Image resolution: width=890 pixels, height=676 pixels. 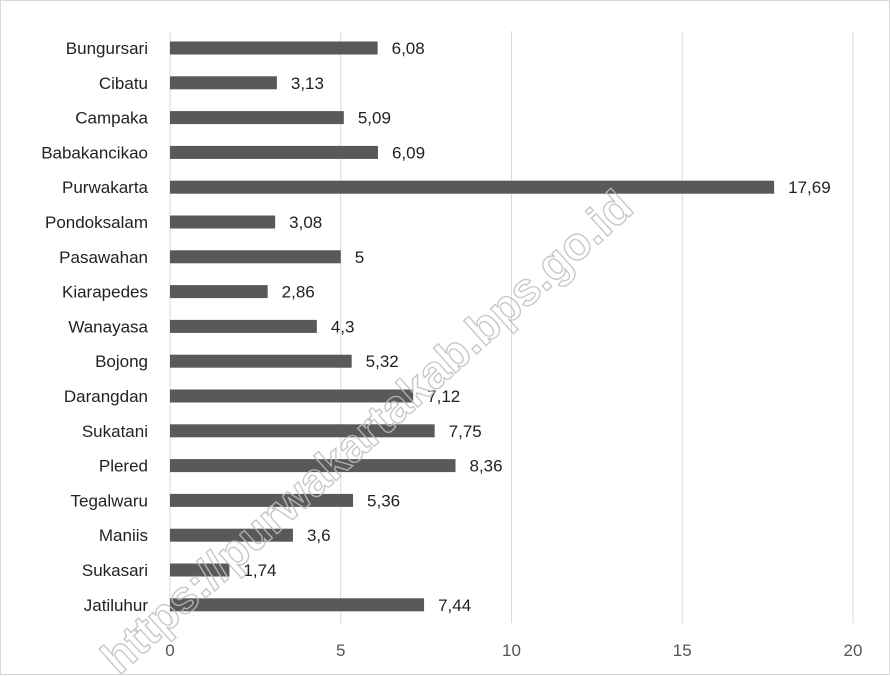 I want to click on bar-bungursari, so click(x=274, y=48).